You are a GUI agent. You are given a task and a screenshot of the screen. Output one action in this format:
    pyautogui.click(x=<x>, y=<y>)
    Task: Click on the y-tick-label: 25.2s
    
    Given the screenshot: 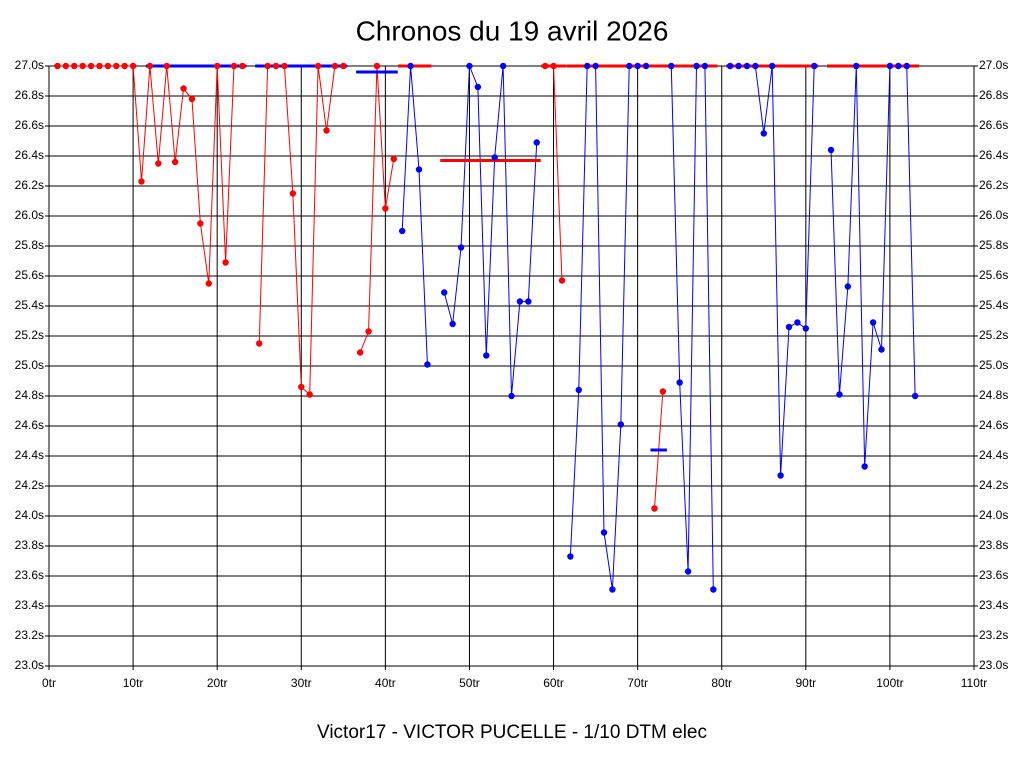 What is the action you would take?
    pyautogui.click(x=29, y=335)
    